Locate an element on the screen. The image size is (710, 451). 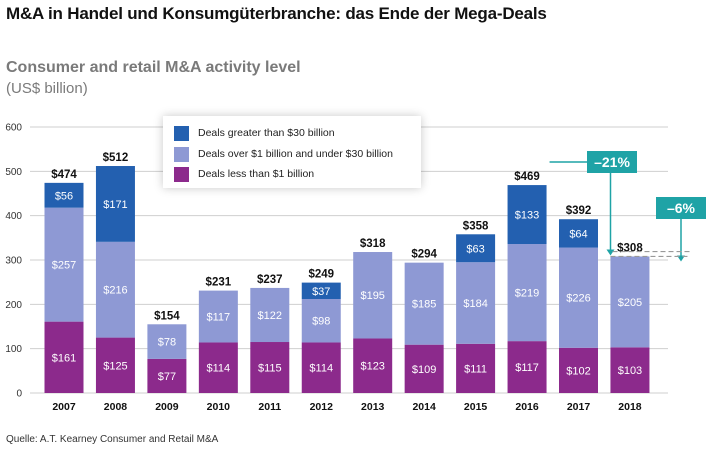
legend-swatch-less-1b is located at coordinates (181, 174).